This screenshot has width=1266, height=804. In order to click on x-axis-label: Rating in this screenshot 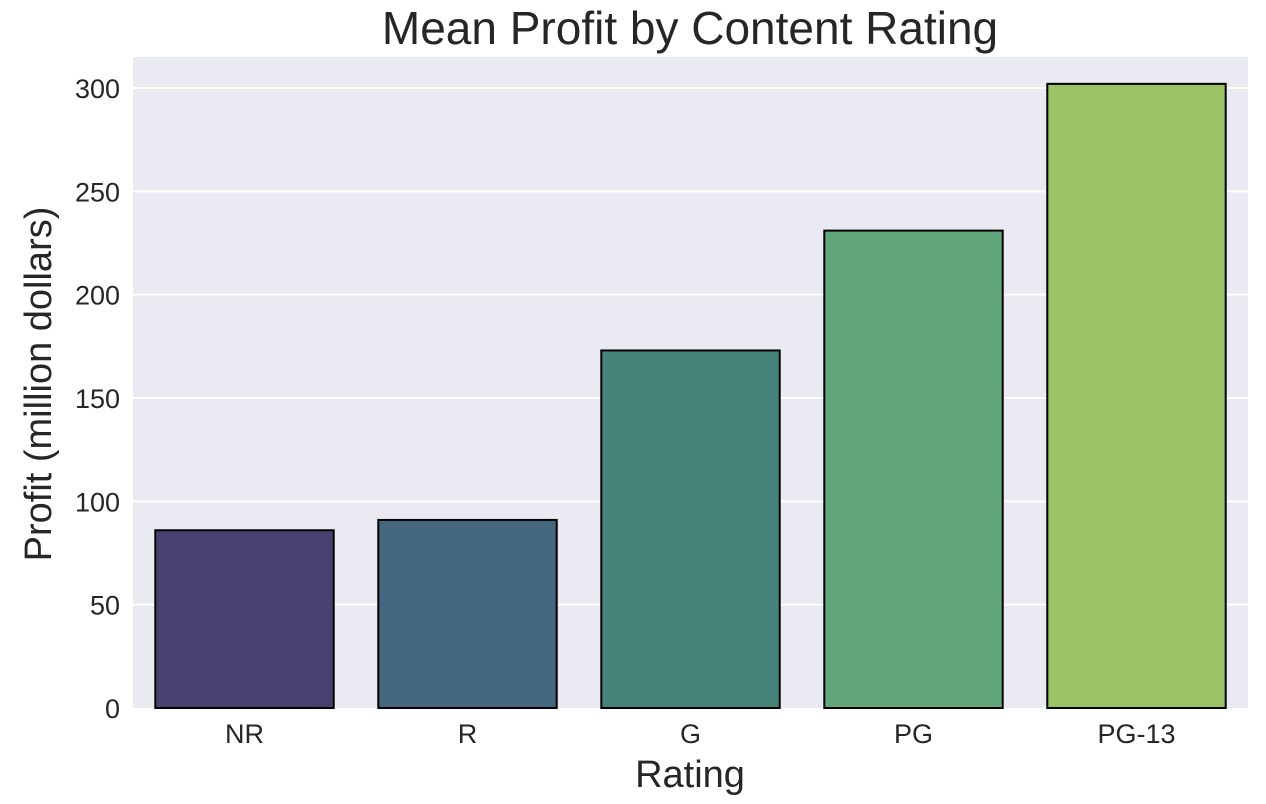, I will do `click(690, 775)`.